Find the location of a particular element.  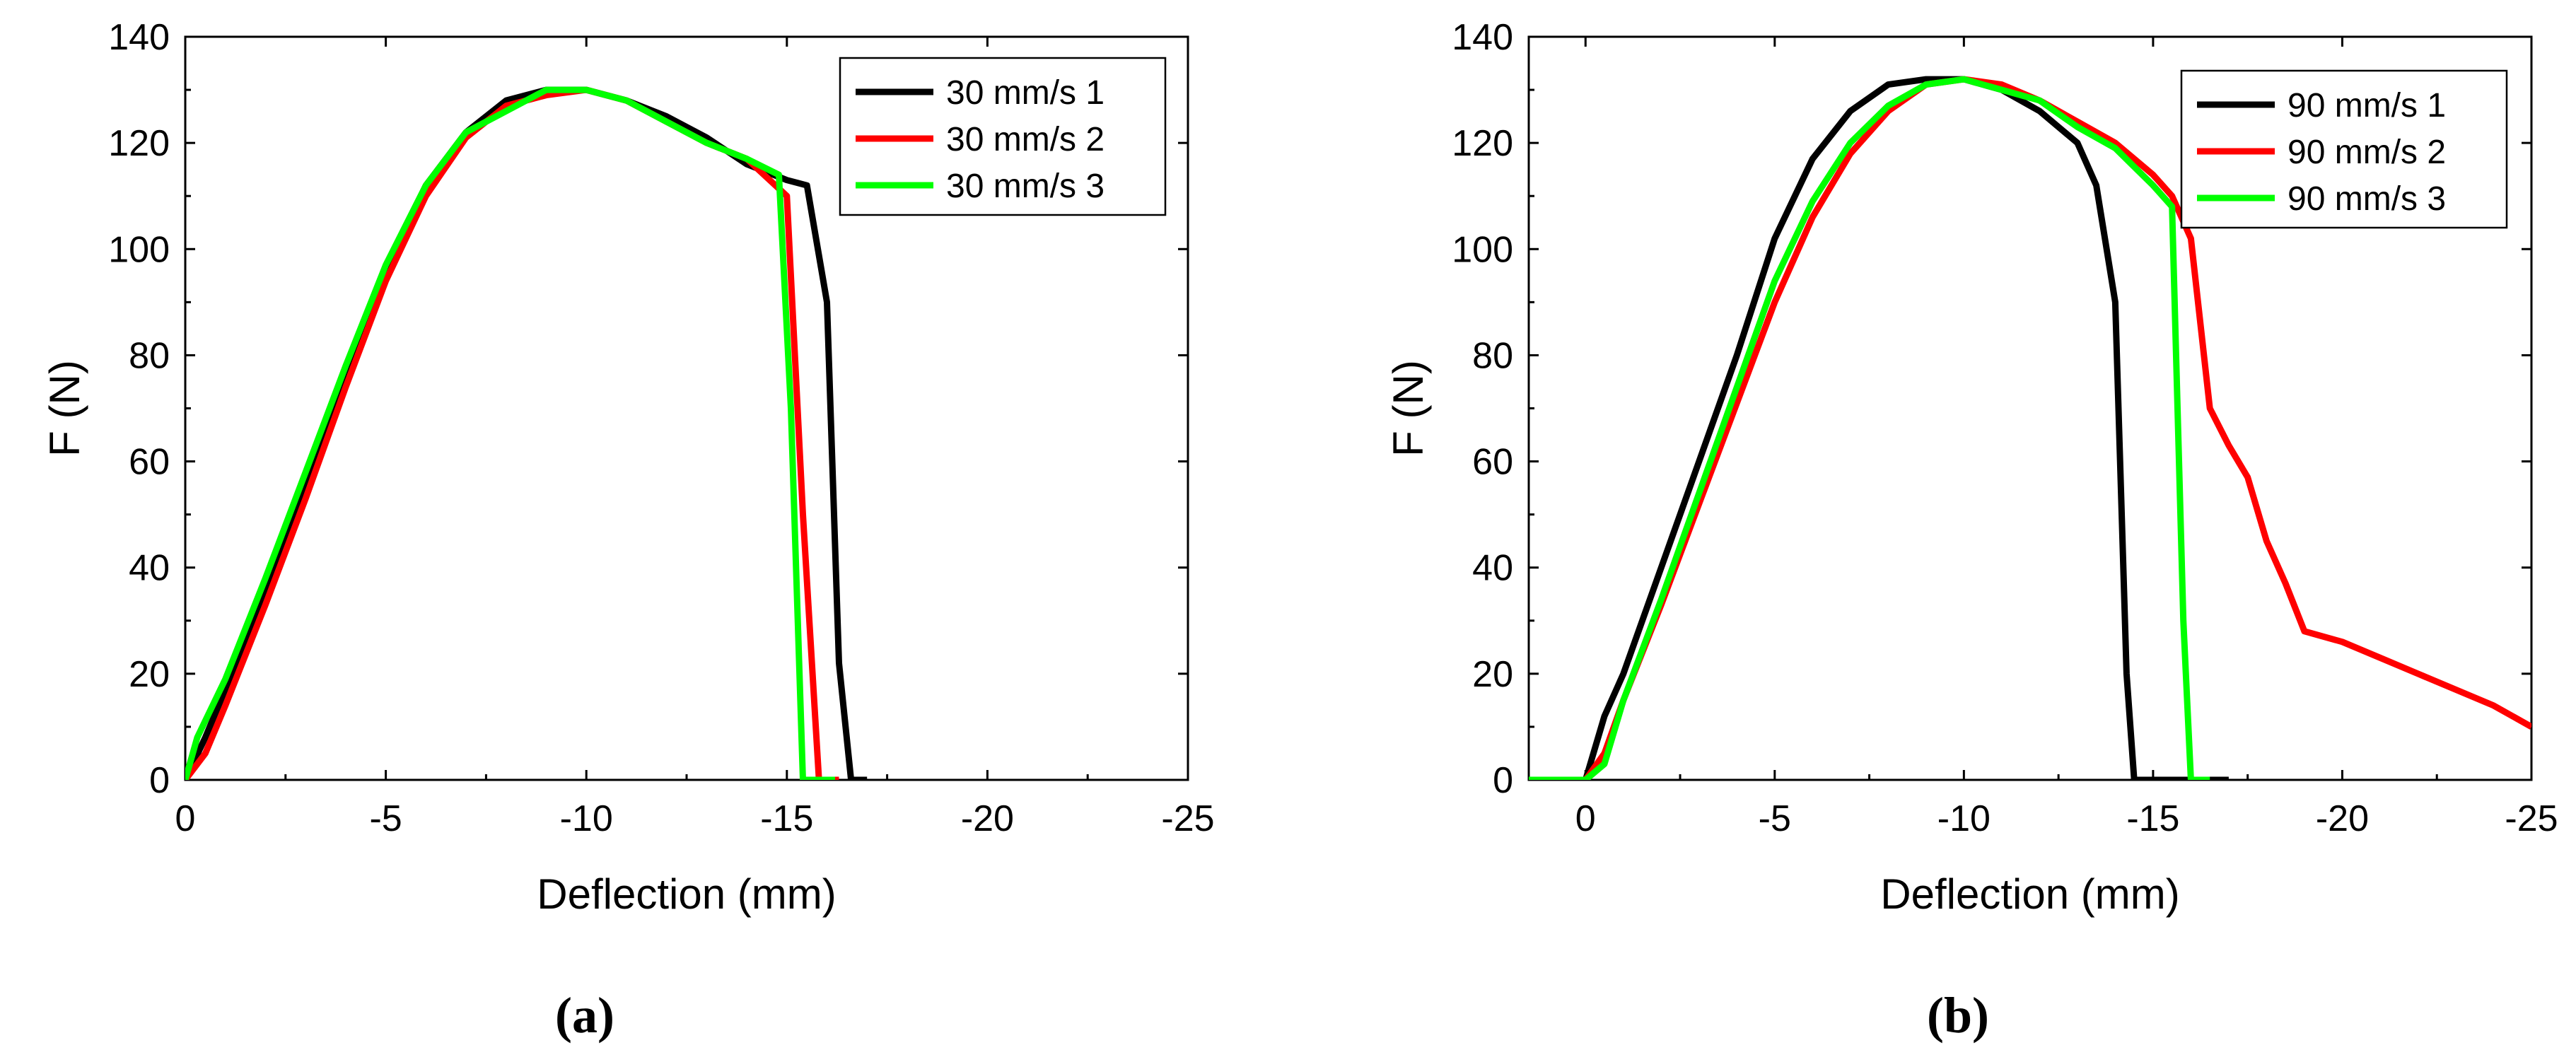

caption-b: (b) is located at coordinates (1958, 1016).